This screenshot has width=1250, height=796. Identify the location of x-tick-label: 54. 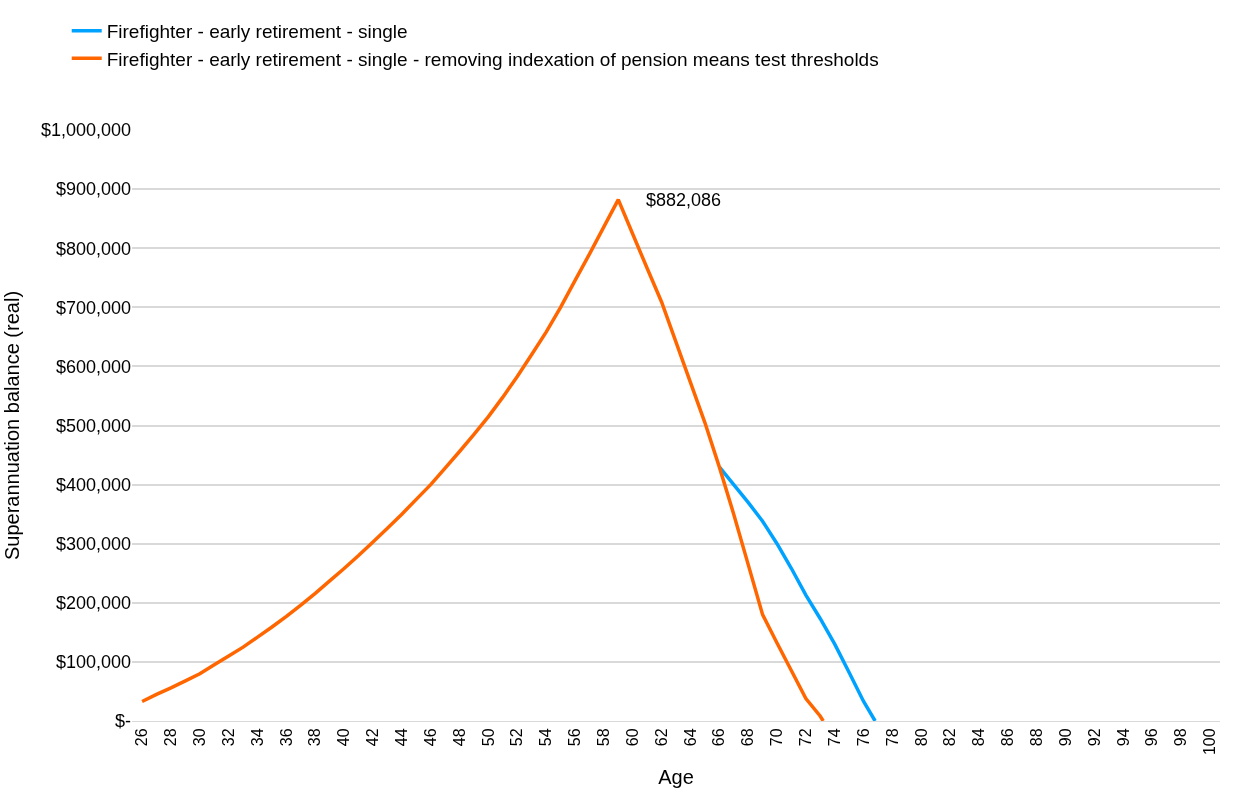
(546, 737).